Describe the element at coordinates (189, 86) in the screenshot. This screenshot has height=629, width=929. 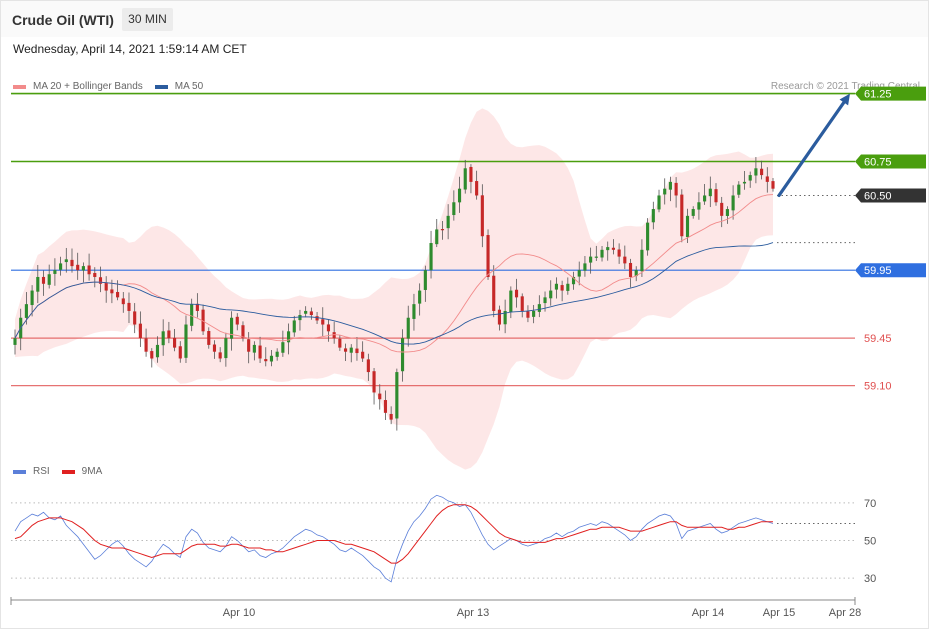
I see `ma50-legend-label: MA 50` at that location.